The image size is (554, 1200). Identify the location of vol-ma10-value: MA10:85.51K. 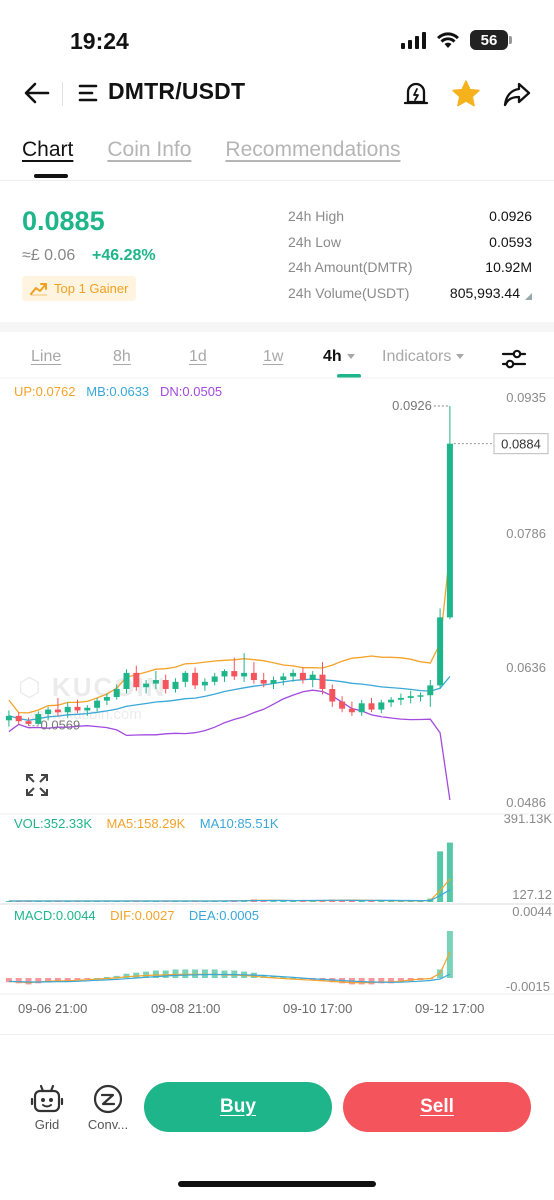
(239, 823).